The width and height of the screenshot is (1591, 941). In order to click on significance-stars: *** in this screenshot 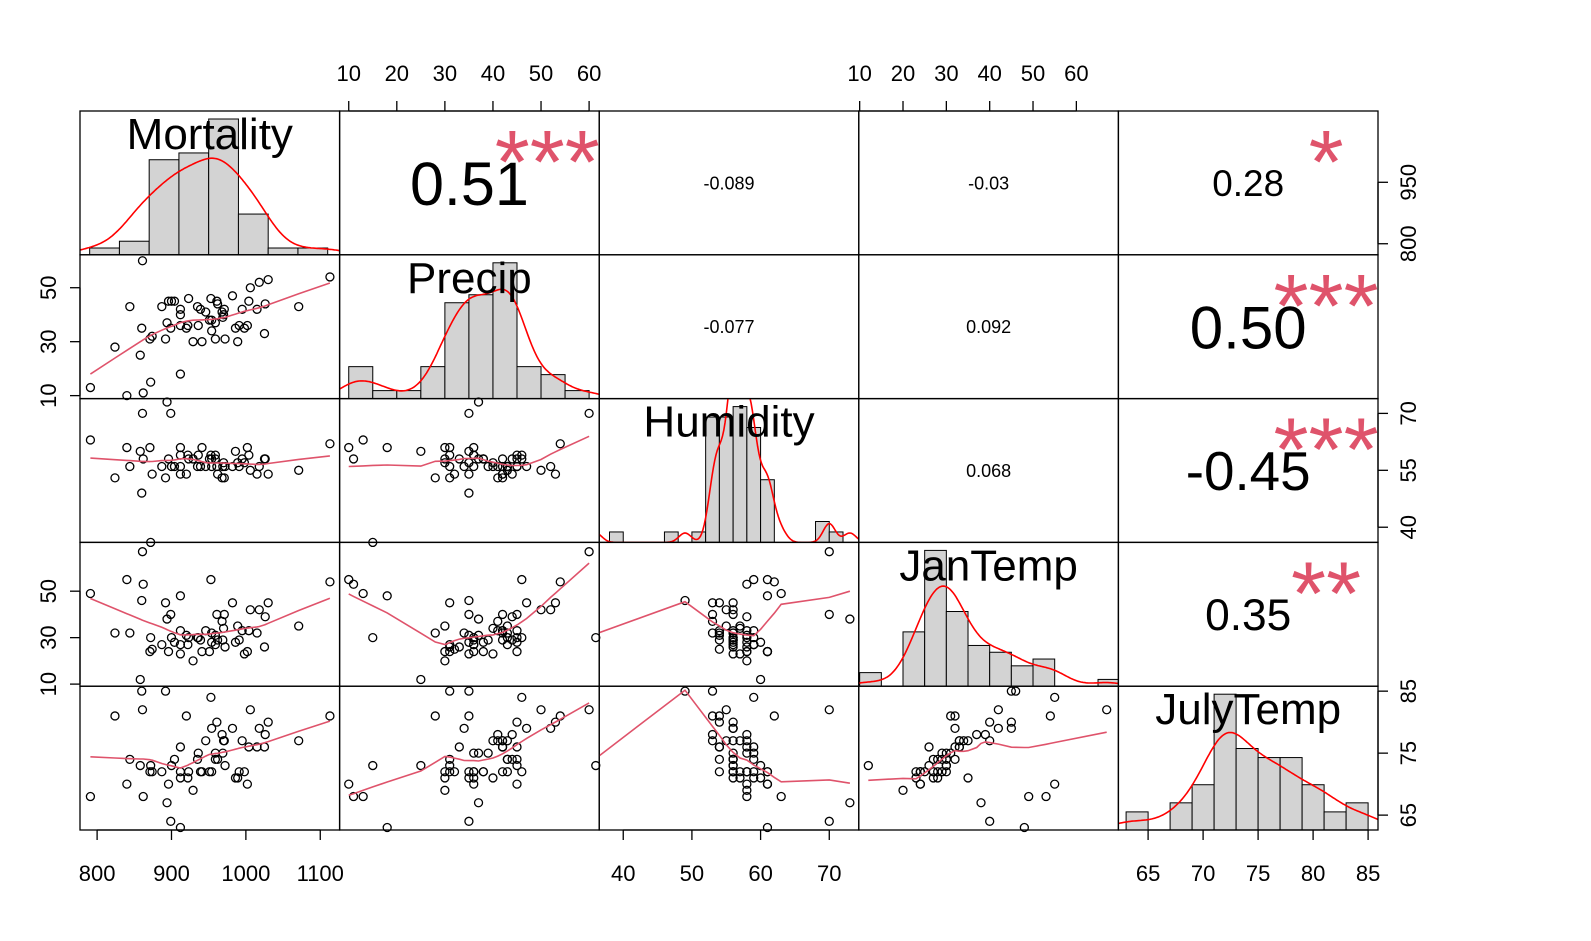, I will do `click(547, 163)`.